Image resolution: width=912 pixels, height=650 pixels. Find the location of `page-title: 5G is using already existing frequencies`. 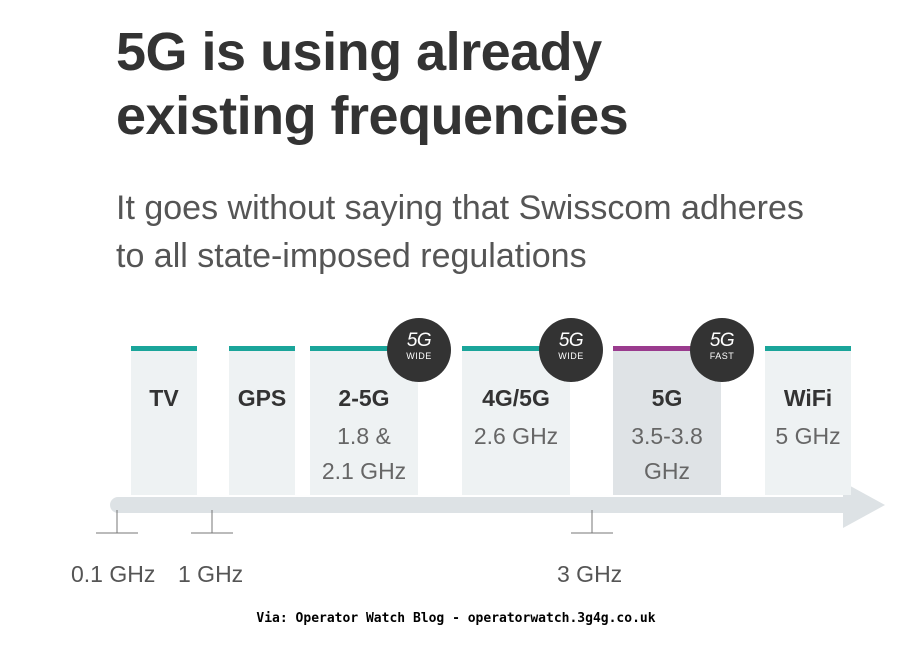

page-title: 5G is using already existing frequencies is located at coordinates (372, 84).